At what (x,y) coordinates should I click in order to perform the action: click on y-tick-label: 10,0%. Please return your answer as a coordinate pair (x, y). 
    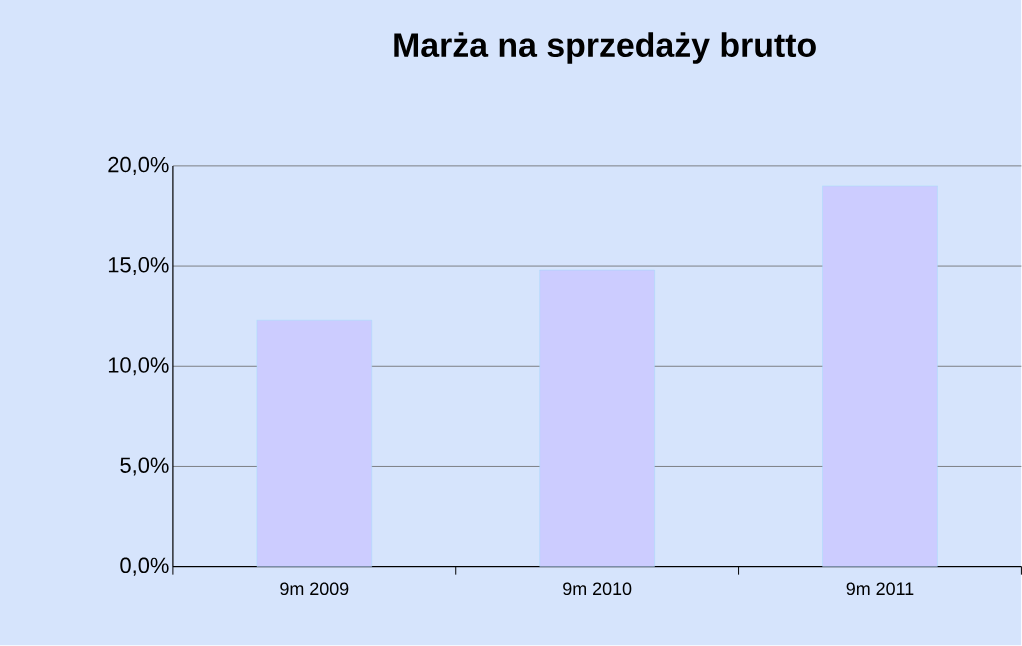
    Looking at the image, I should click on (138, 366).